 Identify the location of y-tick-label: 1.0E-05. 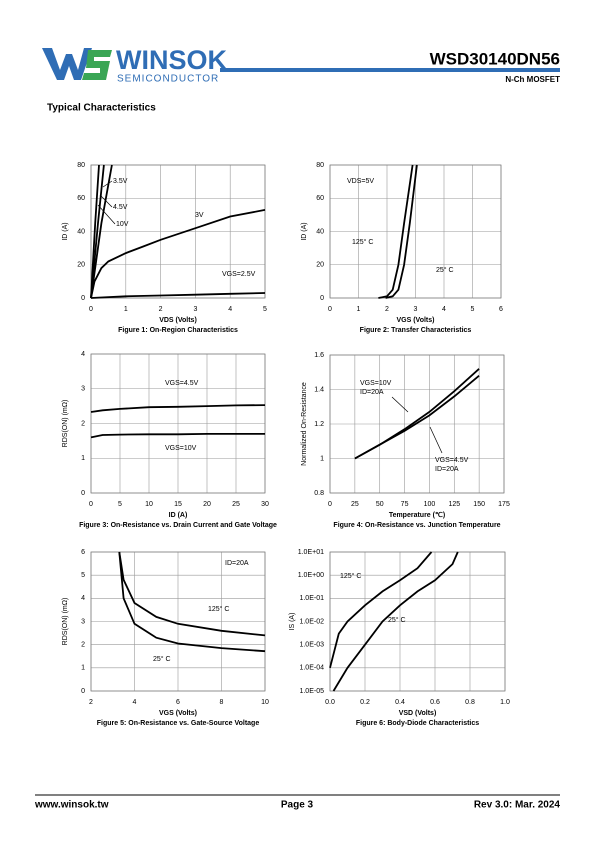
(311, 691).